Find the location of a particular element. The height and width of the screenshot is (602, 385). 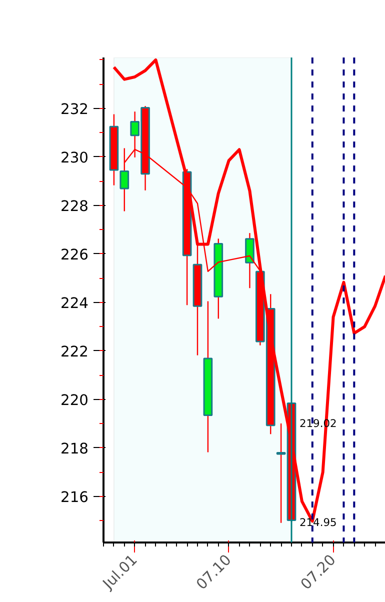

annotation: 214.95 is located at coordinates (318, 522).